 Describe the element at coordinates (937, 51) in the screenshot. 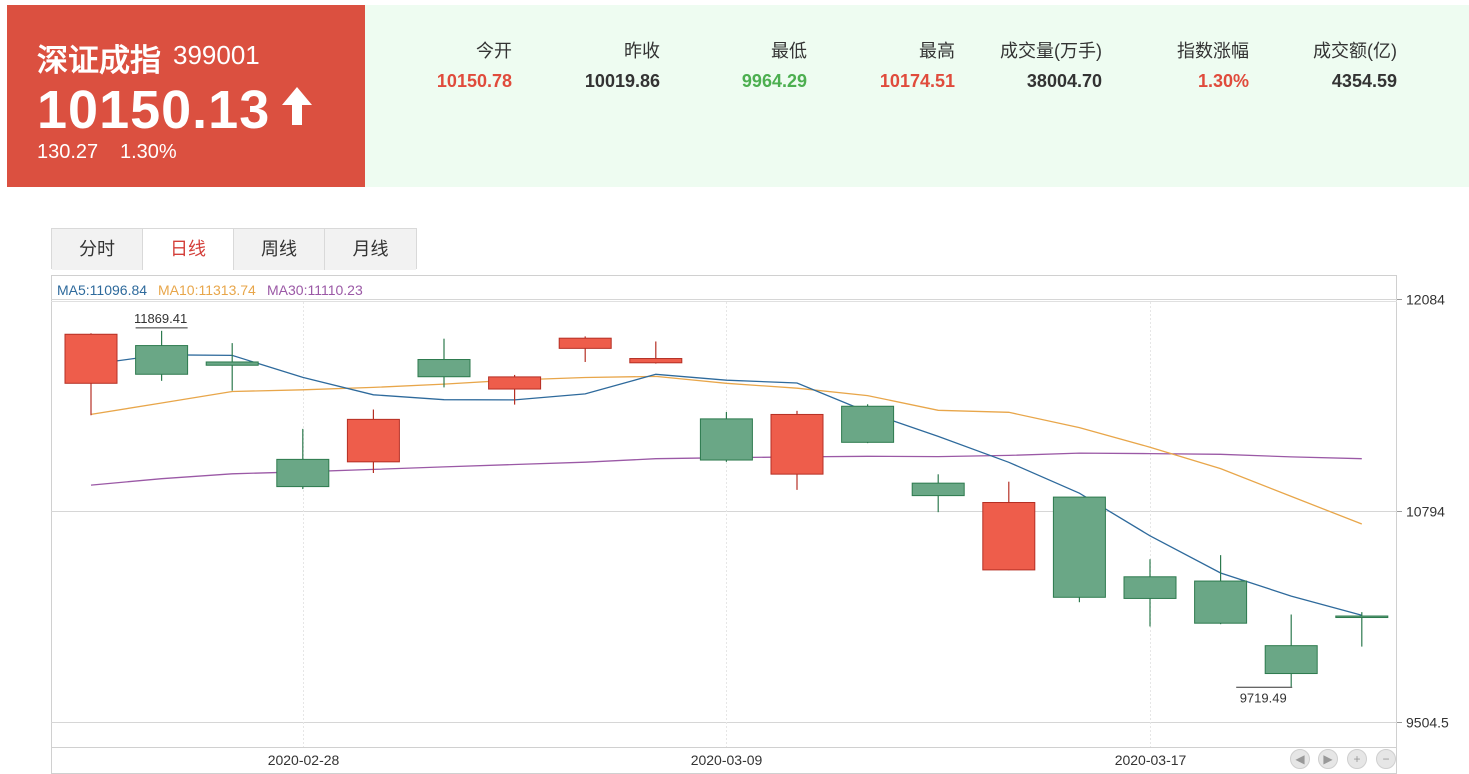

I see `stat-label: 最高` at that location.